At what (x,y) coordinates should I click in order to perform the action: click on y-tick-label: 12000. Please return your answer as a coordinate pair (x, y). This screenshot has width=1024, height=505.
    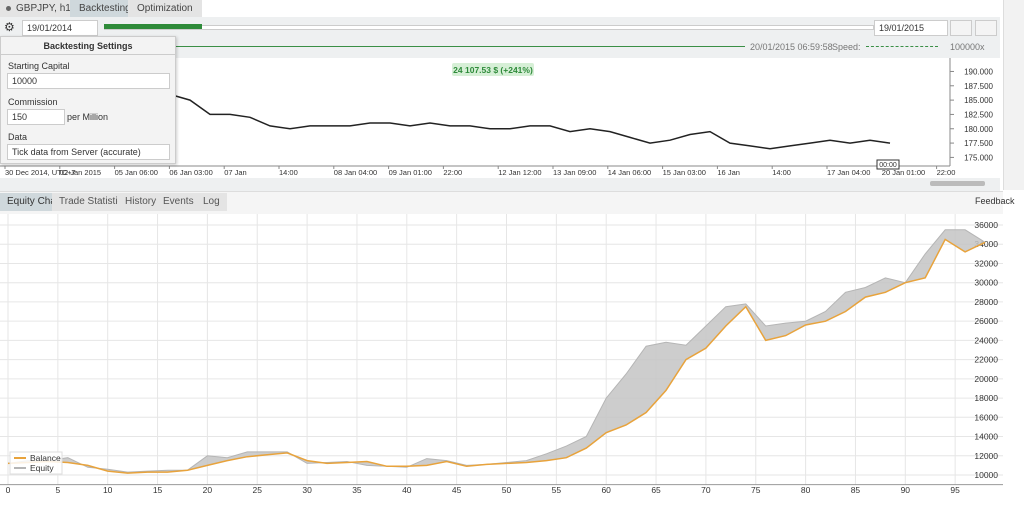
    Looking at the image, I should click on (986, 456).